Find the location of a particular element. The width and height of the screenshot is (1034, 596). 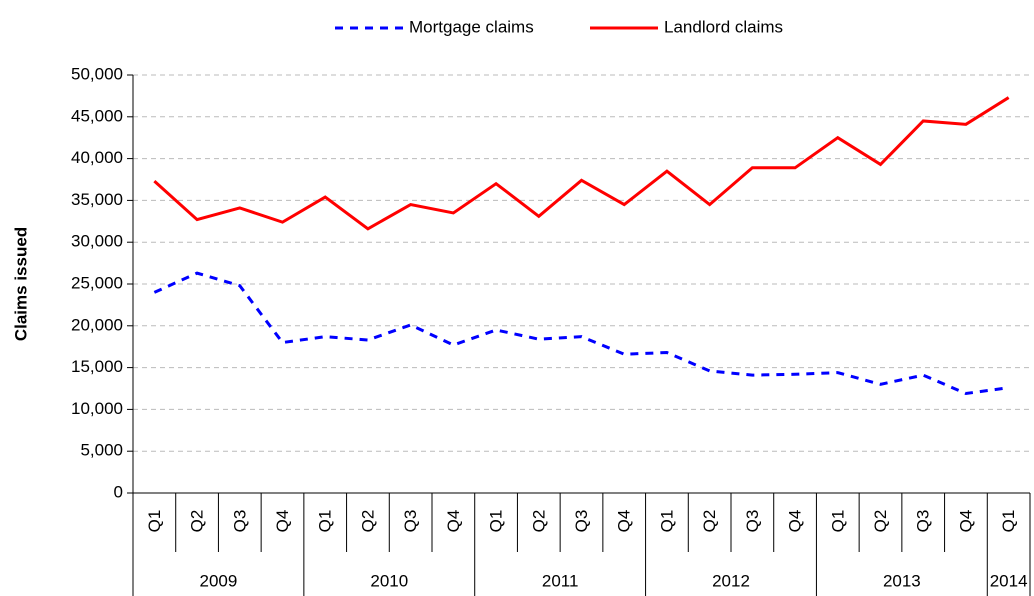

y-tick-label: 35,000 is located at coordinates (97, 199).